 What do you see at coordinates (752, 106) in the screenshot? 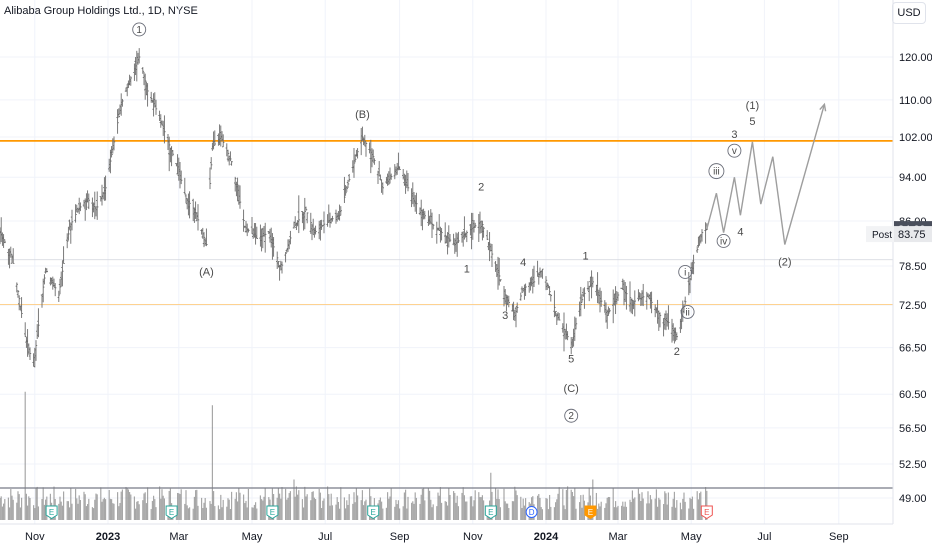
I see `wave-label: (1)` at bounding box center [752, 106].